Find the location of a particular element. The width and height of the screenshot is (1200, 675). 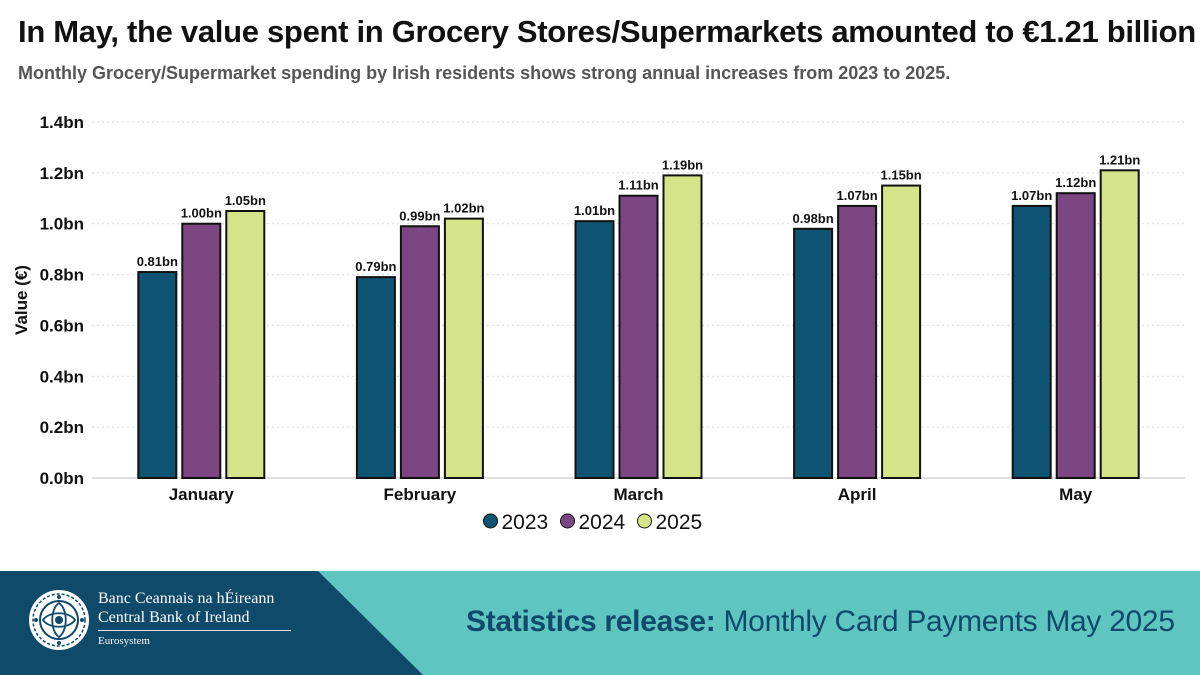

legend-label-2025: 2025 is located at coordinates (679, 522).